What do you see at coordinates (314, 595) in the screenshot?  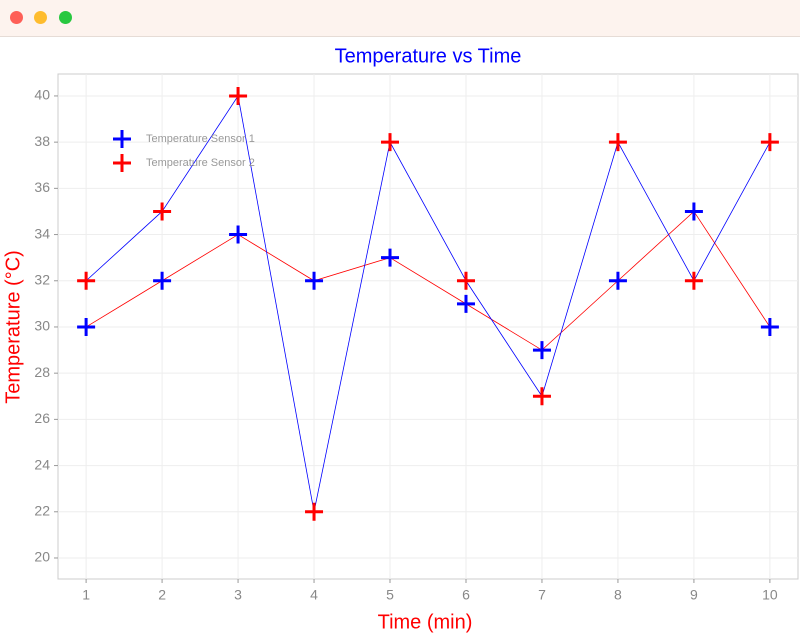 I see `x-tick-label: 4` at bounding box center [314, 595].